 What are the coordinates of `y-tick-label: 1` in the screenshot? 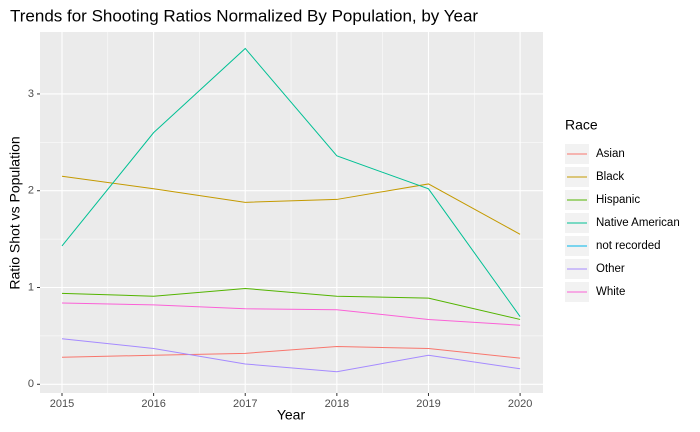 It's located at (31, 287).